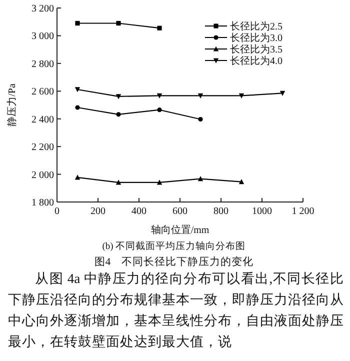 The height and width of the screenshot is (361, 350). What do you see at coordinates (43, 92) in the screenshot?
I see `y-tick-label: 2 600` at bounding box center [43, 92].